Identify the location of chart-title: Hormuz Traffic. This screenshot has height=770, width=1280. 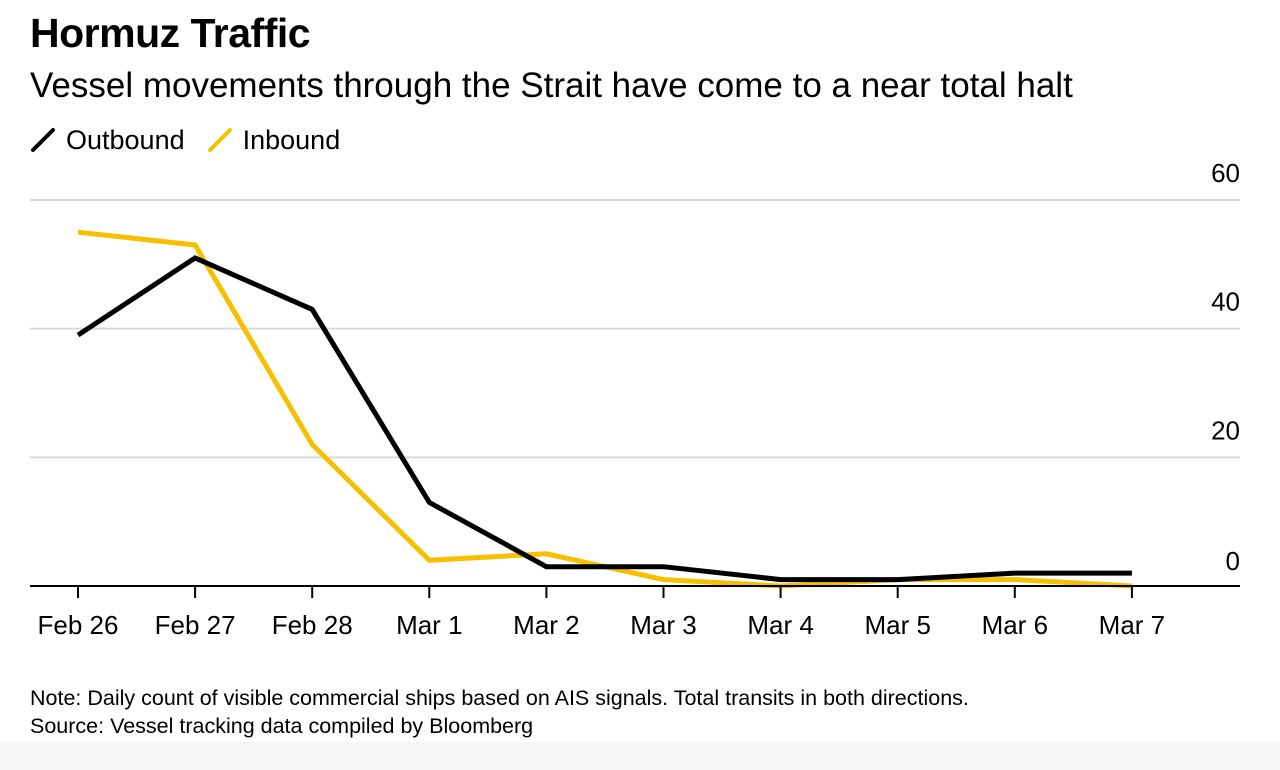
(170, 33).